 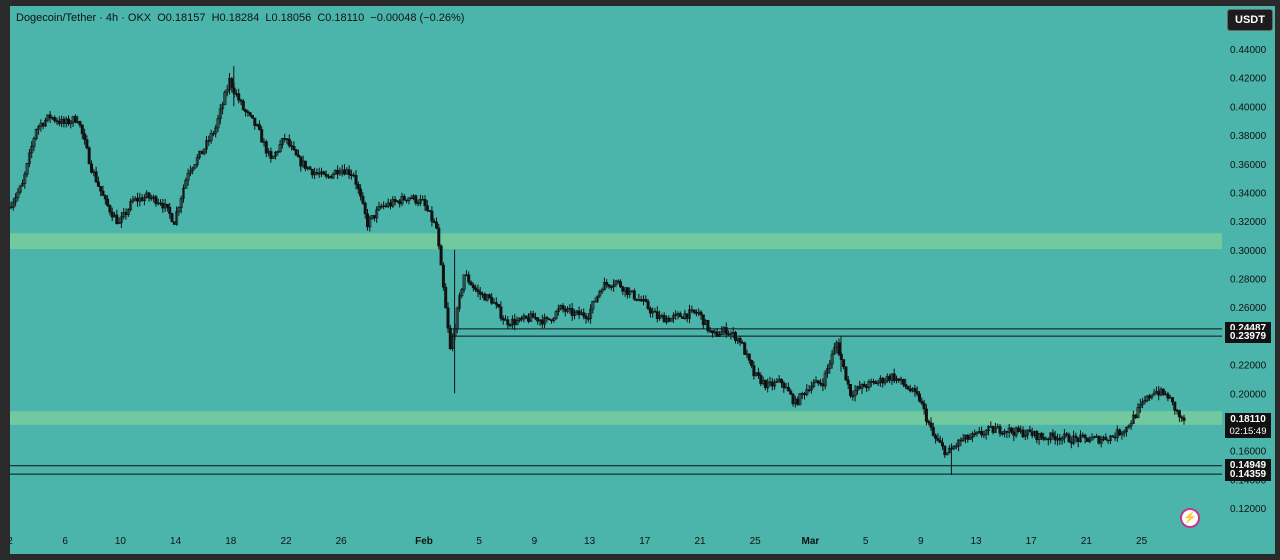 What do you see at coordinates (84, 18) in the screenshot?
I see `legend-symbol: Dogecoin/Tether · 4h · OKX` at bounding box center [84, 18].